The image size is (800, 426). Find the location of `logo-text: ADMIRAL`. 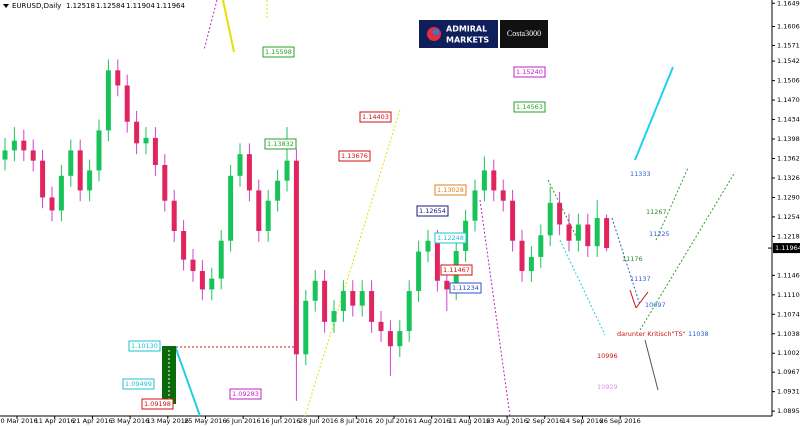

logo-text: ADMIRAL is located at coordinates (466, 29).